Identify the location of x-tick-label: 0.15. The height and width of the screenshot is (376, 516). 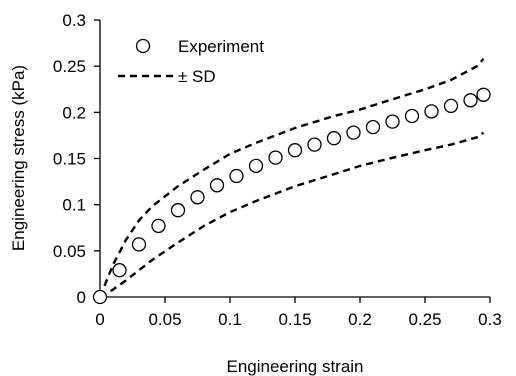
(294, 319).